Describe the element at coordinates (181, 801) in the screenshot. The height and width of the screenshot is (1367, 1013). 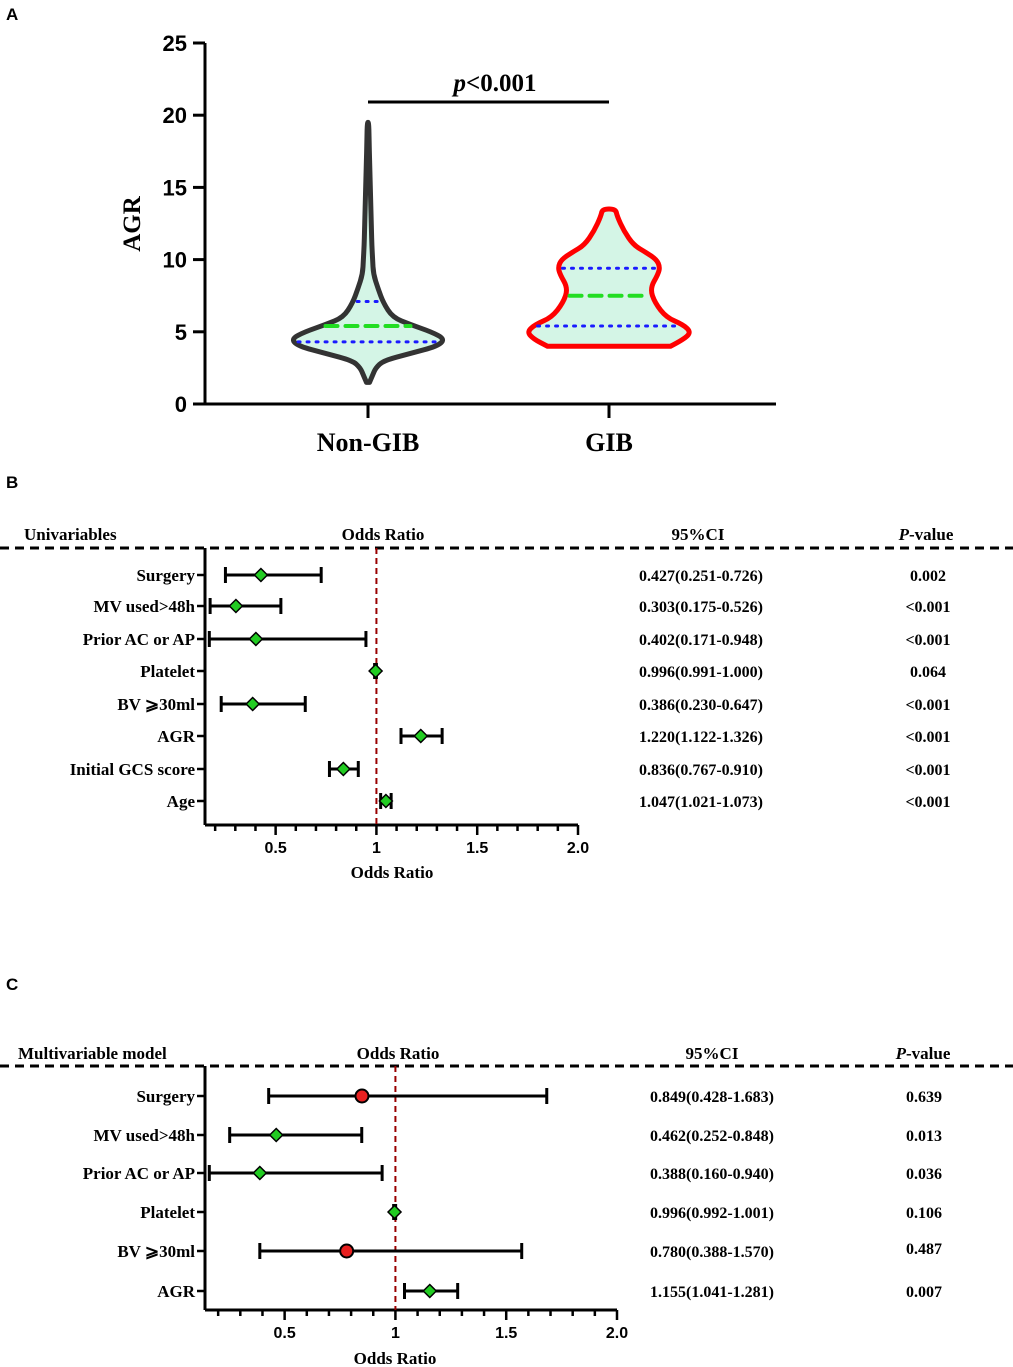
I see `row-label: Age` at that location.